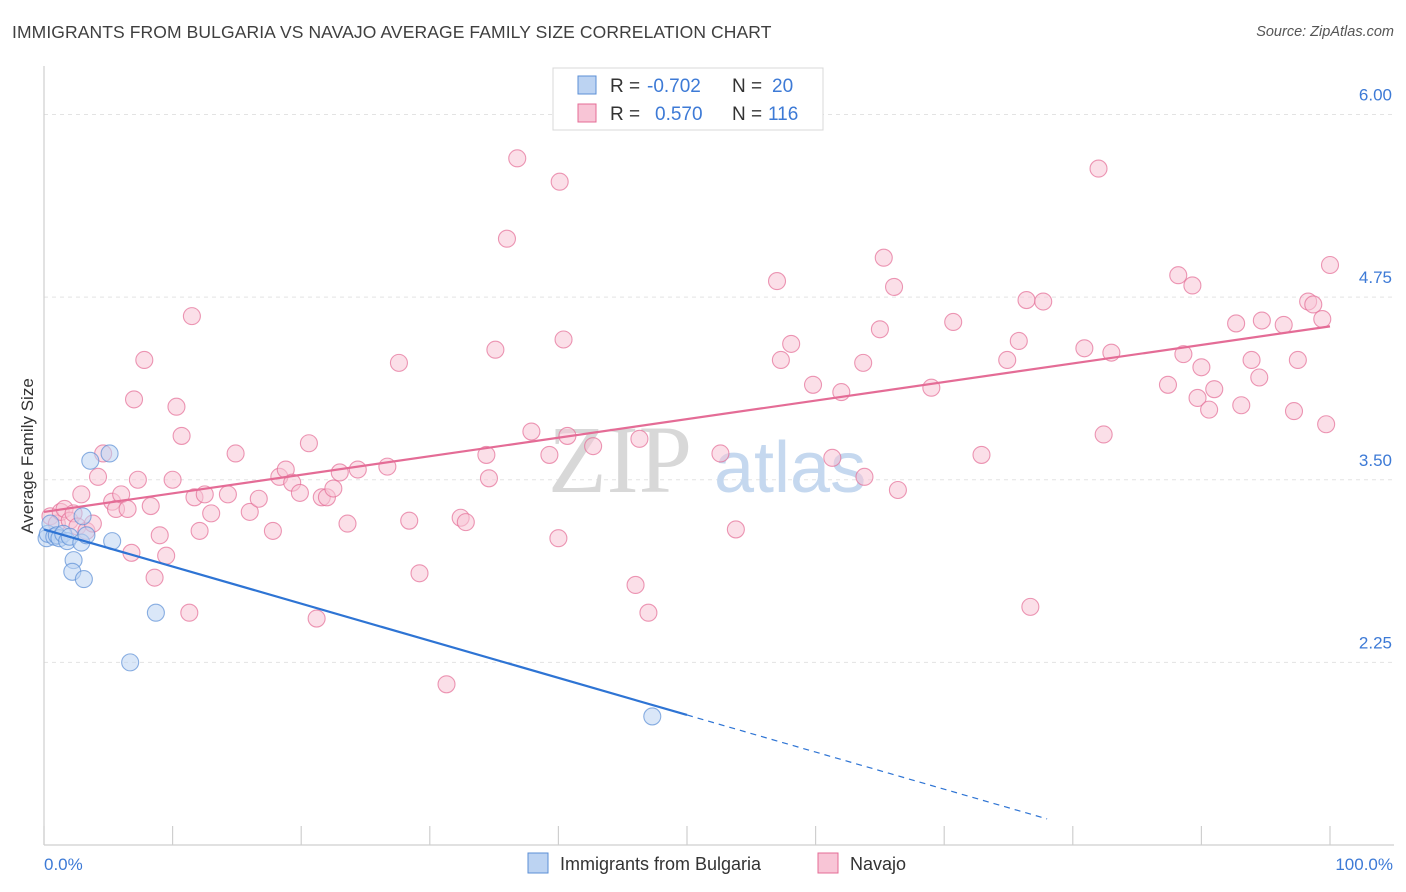 The height and width of the screenshot is (892, 1406). What do you see at coordinates (783, 114) in the screenshot?
I see `stats-n-value-navajo: 116` at bounding box center [783, 114].